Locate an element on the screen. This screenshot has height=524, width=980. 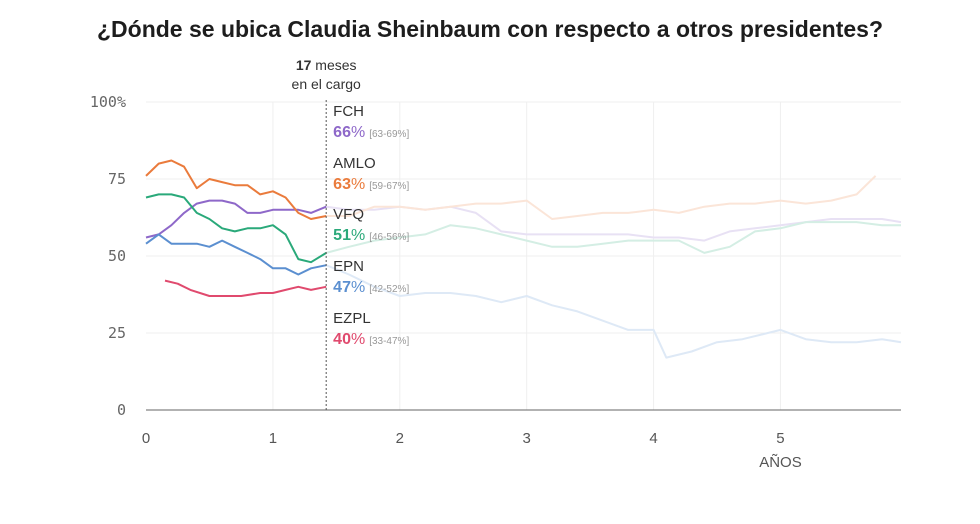
series-value: 66% [63-69%] is located at coordinates (371, 132).